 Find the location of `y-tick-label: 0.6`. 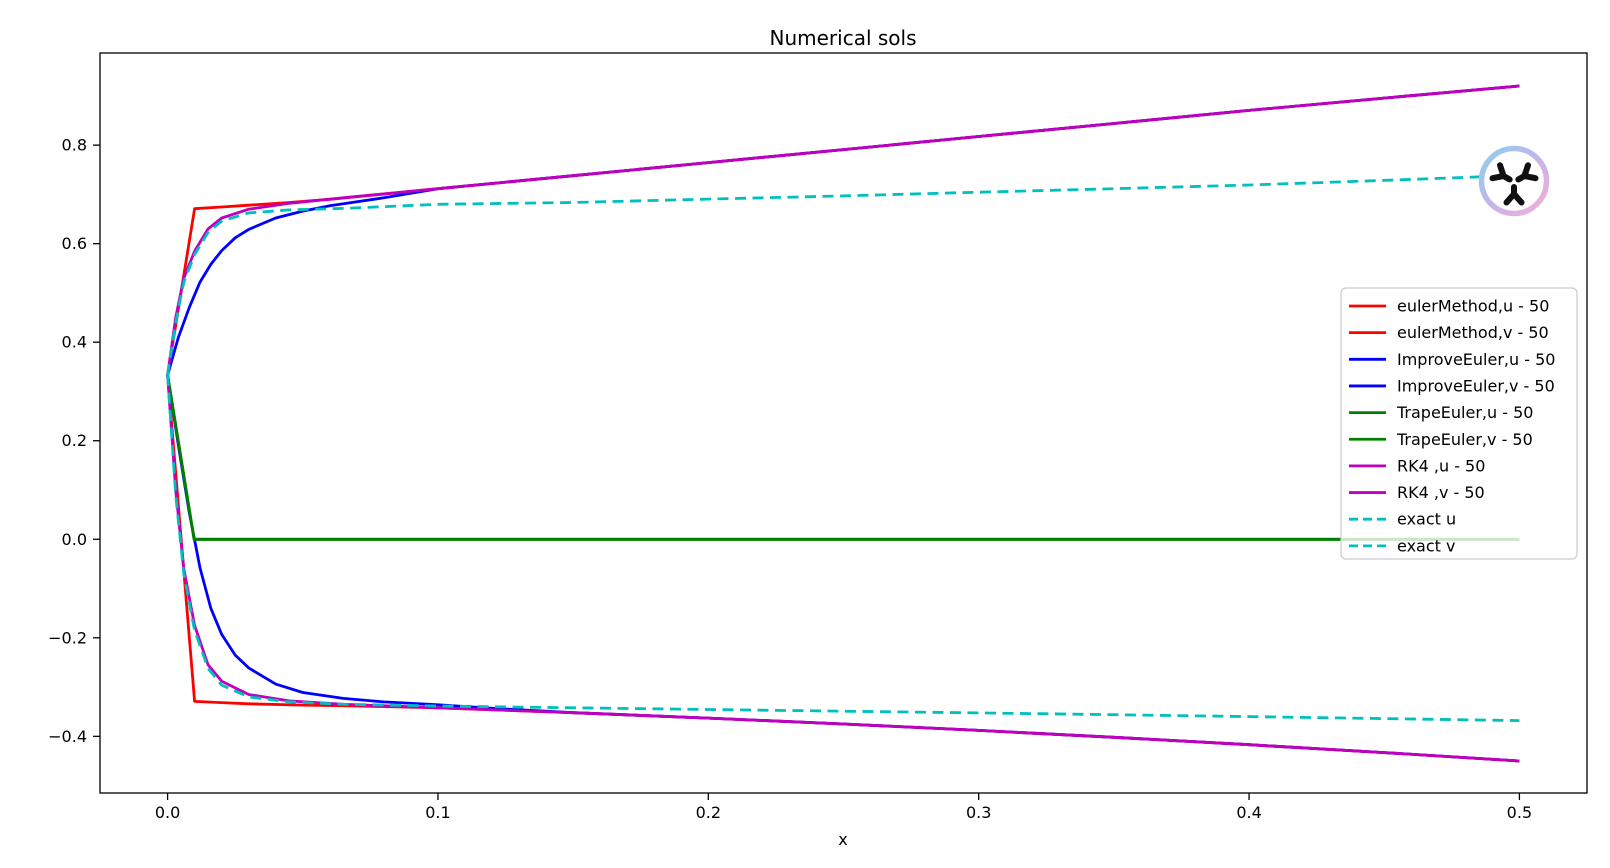

y-tick-label: 0.6 is located at coordinates (74, 243).